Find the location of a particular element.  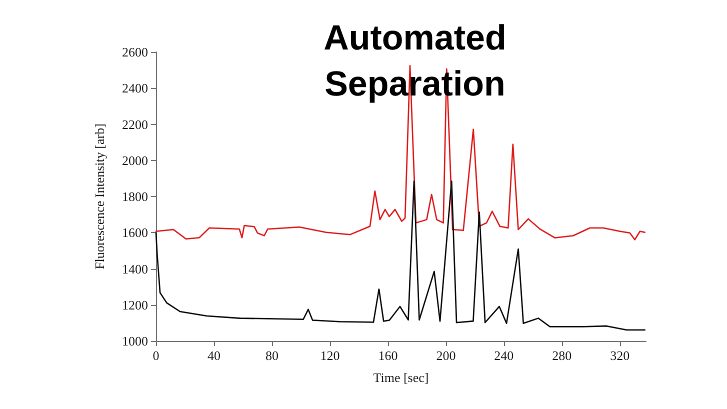

x-tick-label: 0 is located at coordinates (156, 355).